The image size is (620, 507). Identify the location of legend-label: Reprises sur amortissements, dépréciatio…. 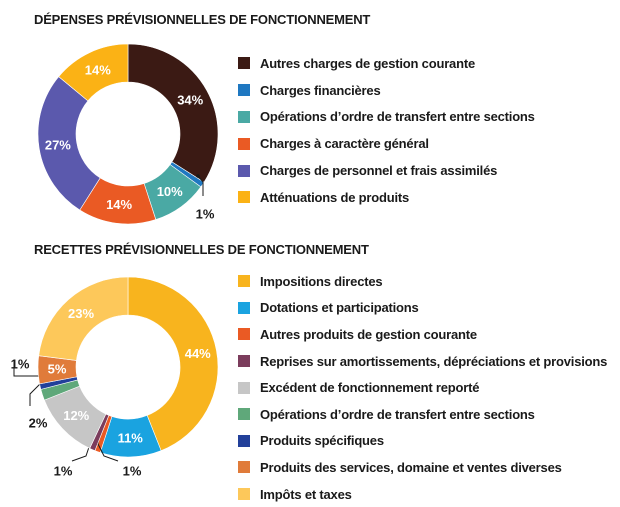
(434, 361).